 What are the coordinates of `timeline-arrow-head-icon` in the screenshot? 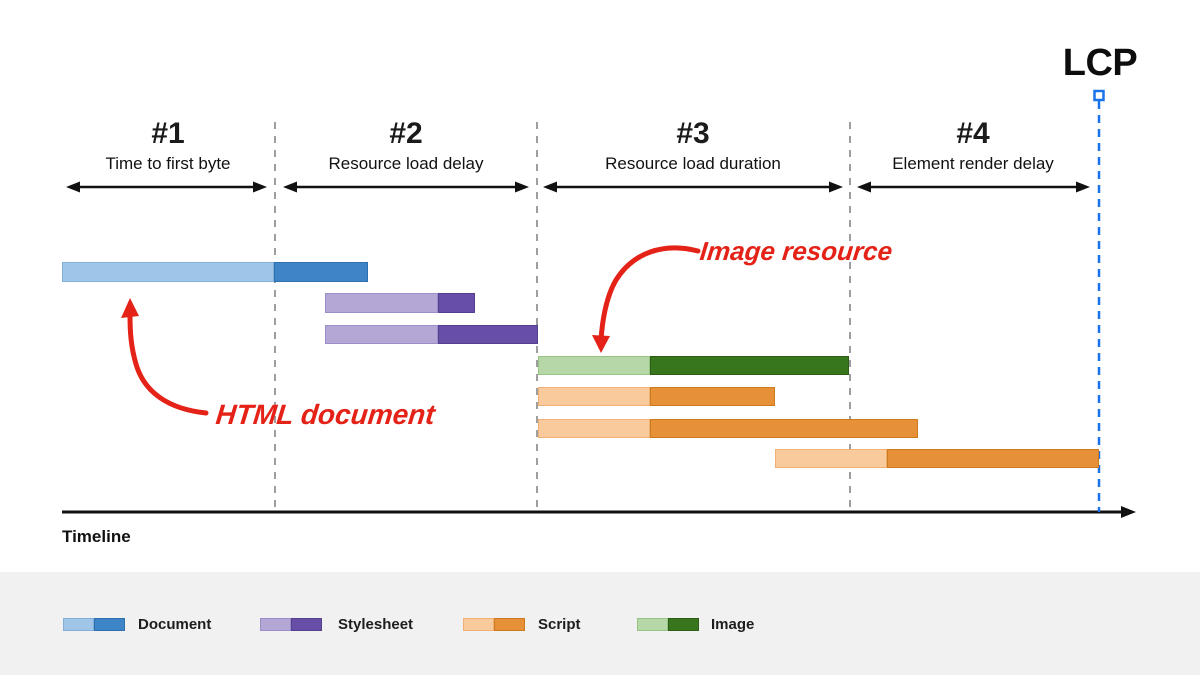 It's located at (1128, 512).